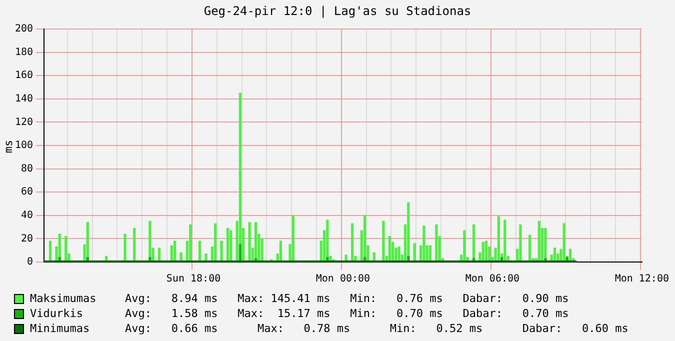 The height and width of the screenshot is (341, 675). I want to click on x-tick-label: Mon 06:00, so click(492, 279).